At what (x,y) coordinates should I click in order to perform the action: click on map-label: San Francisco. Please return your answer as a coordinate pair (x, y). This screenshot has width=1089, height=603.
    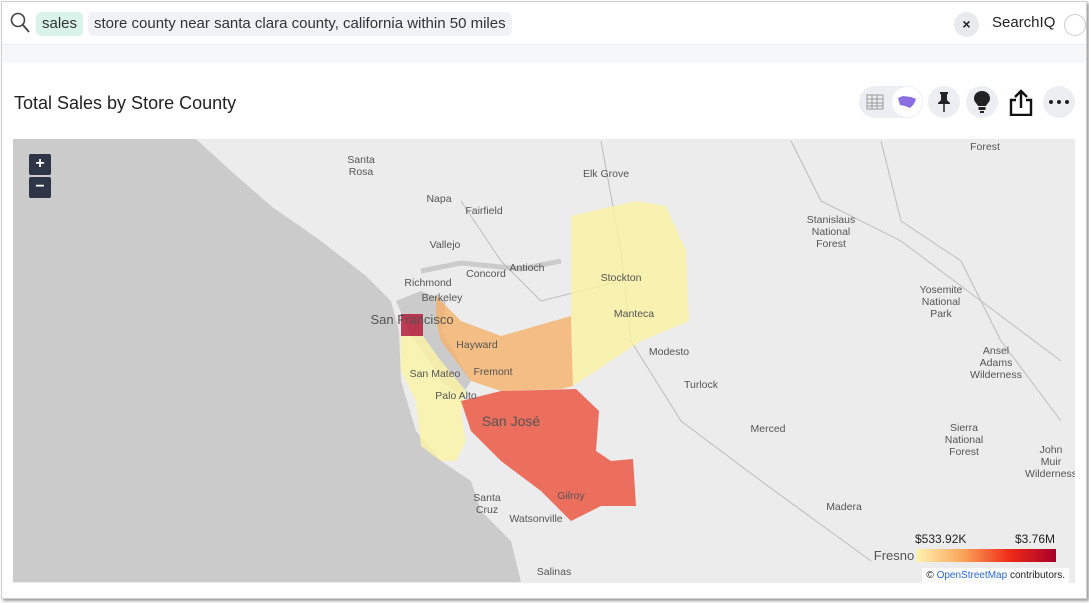
    Looking at the image, I should click on (411, 319).